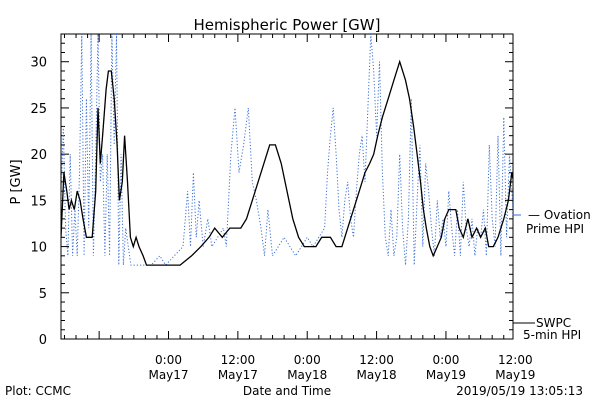 This screenshot has width=600, height=400. What do you see at coordinates (38, 109) in the screenshot?
I see `y-tick-label: 25` at bounding box center [38, 109].